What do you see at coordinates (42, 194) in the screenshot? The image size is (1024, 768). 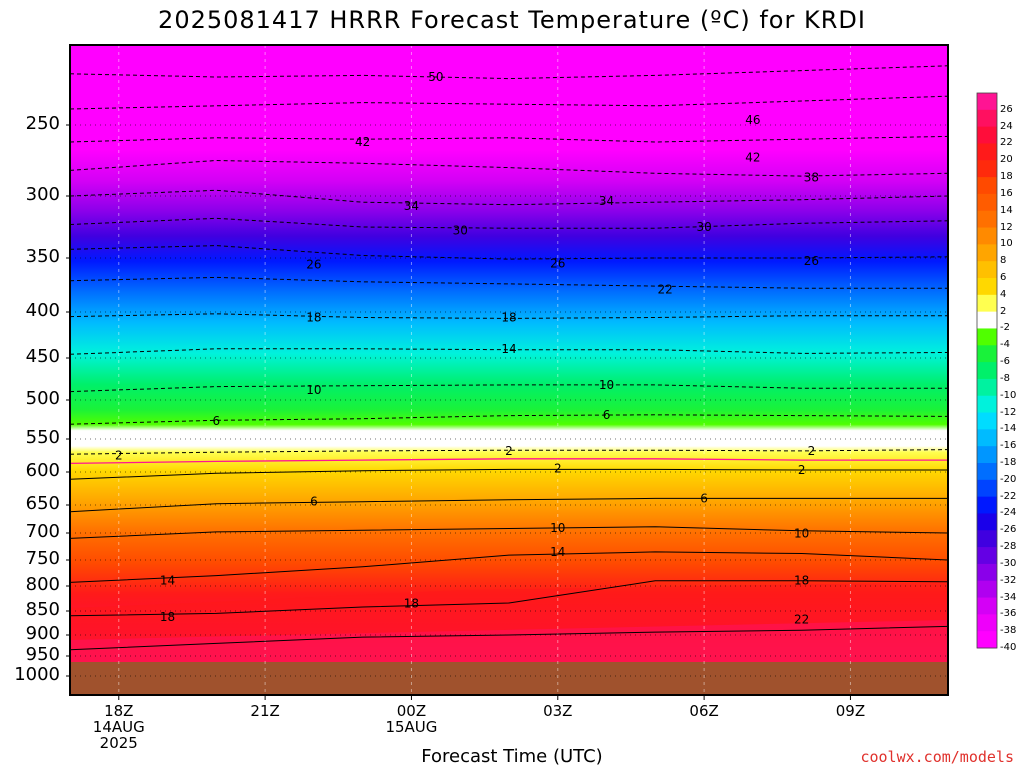 I see `y-tick-label: 300` at bounding box center [42, 194].